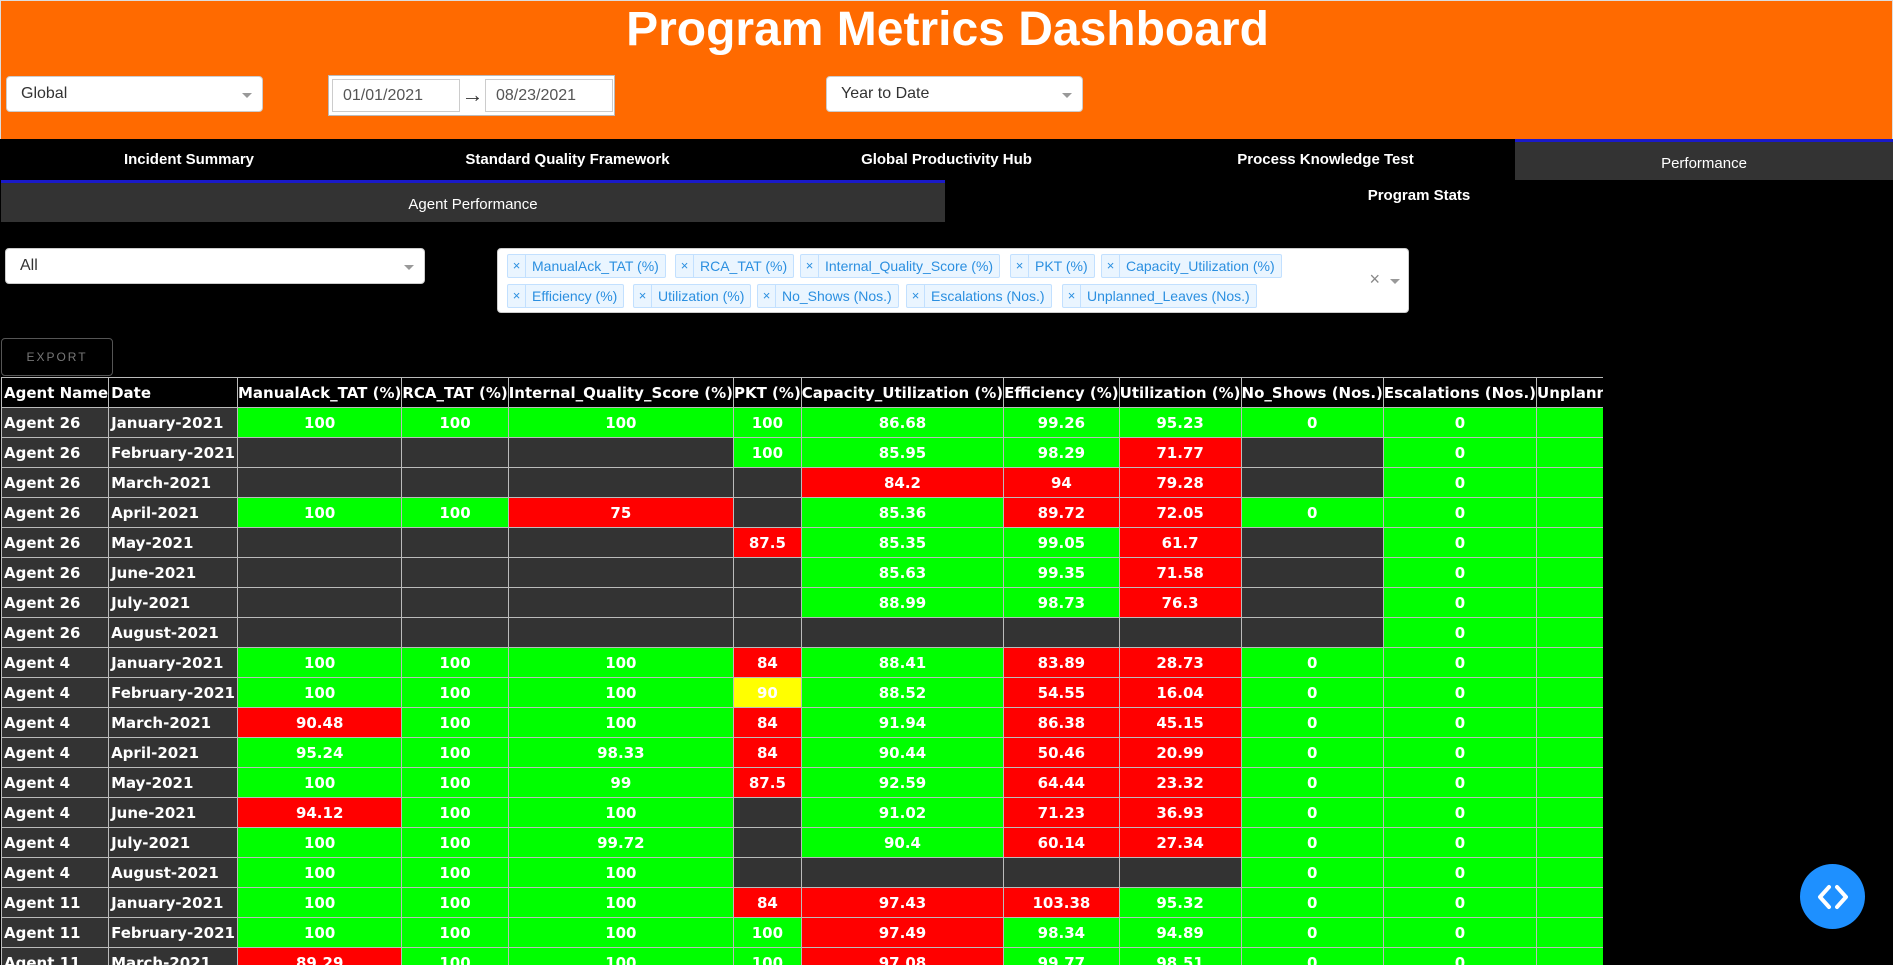  What do you see at coordinates (1325, 159) in the screenshot?
I see `tab-process-knowledge-test: Process Knowledge Test` at bounding box center [1325, 159].